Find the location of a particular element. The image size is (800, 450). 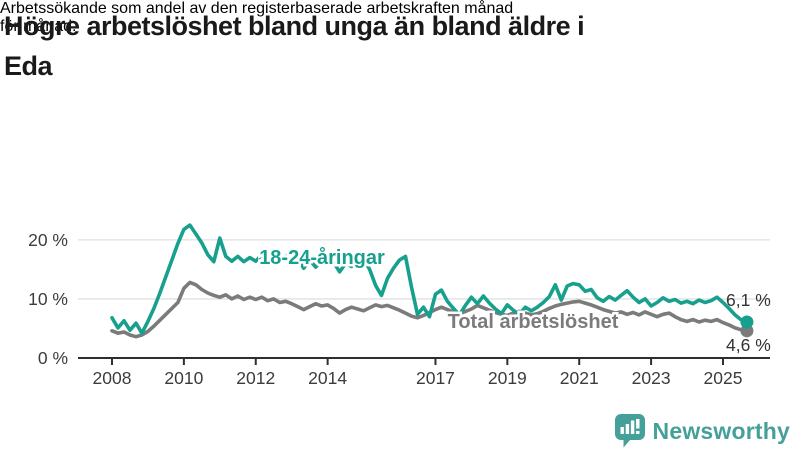

end-value-label-young: 6,1 % is located at coordinates (748, 300).